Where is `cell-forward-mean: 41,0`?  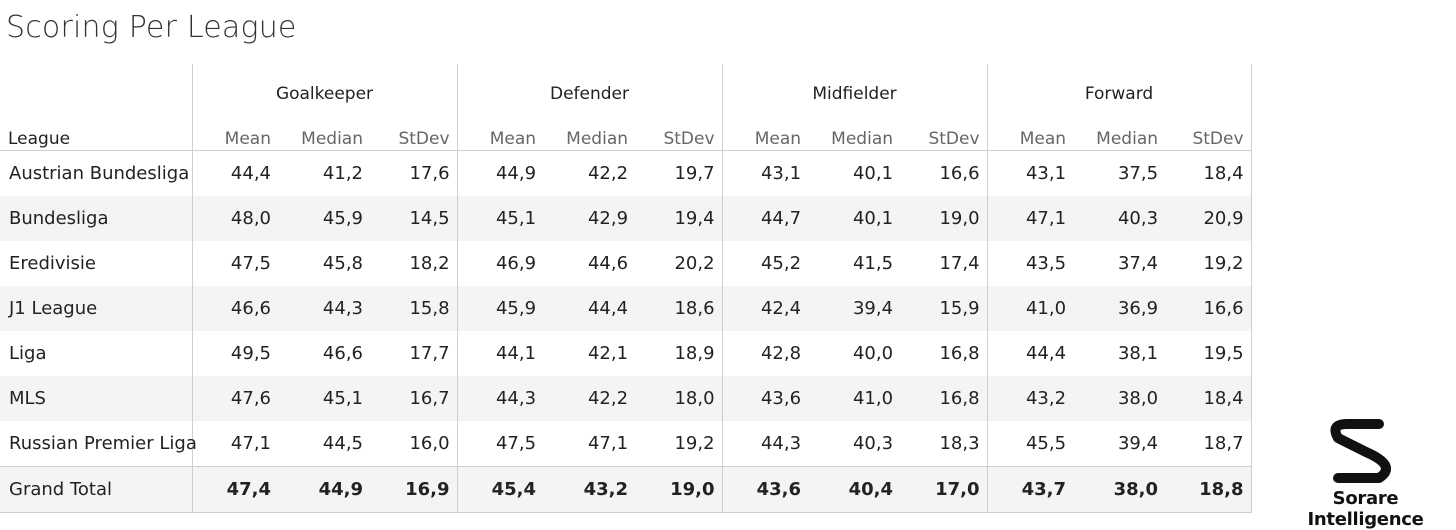 cell-forward-mean: 41,0 is located at coordinates (1030, 308).